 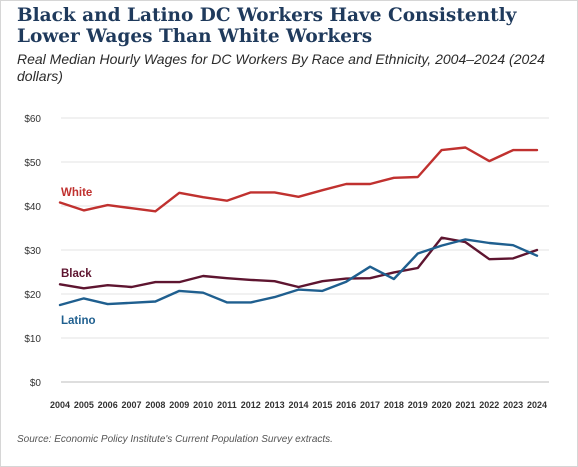 What do you see at coordinates (76, 193) in the screenshot?
I see `series-label-white: White` at bounding box center [76, 193].